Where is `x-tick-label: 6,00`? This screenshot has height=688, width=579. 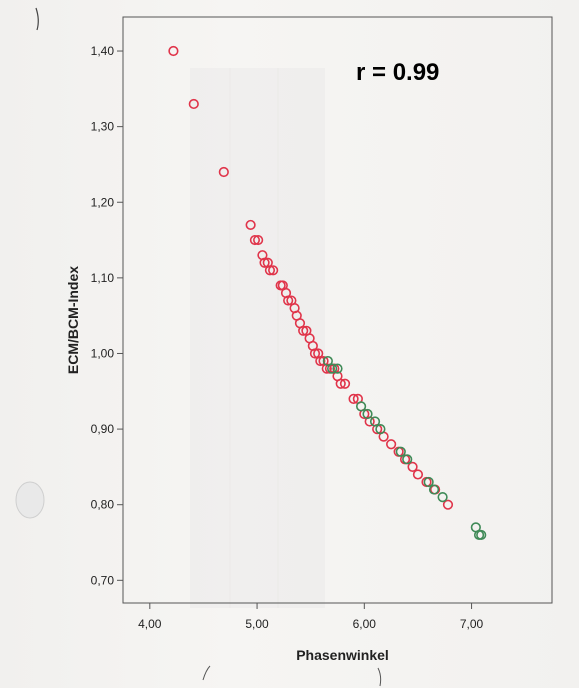
x-tick-label: 6,00 is located at coordinates (365, 624).